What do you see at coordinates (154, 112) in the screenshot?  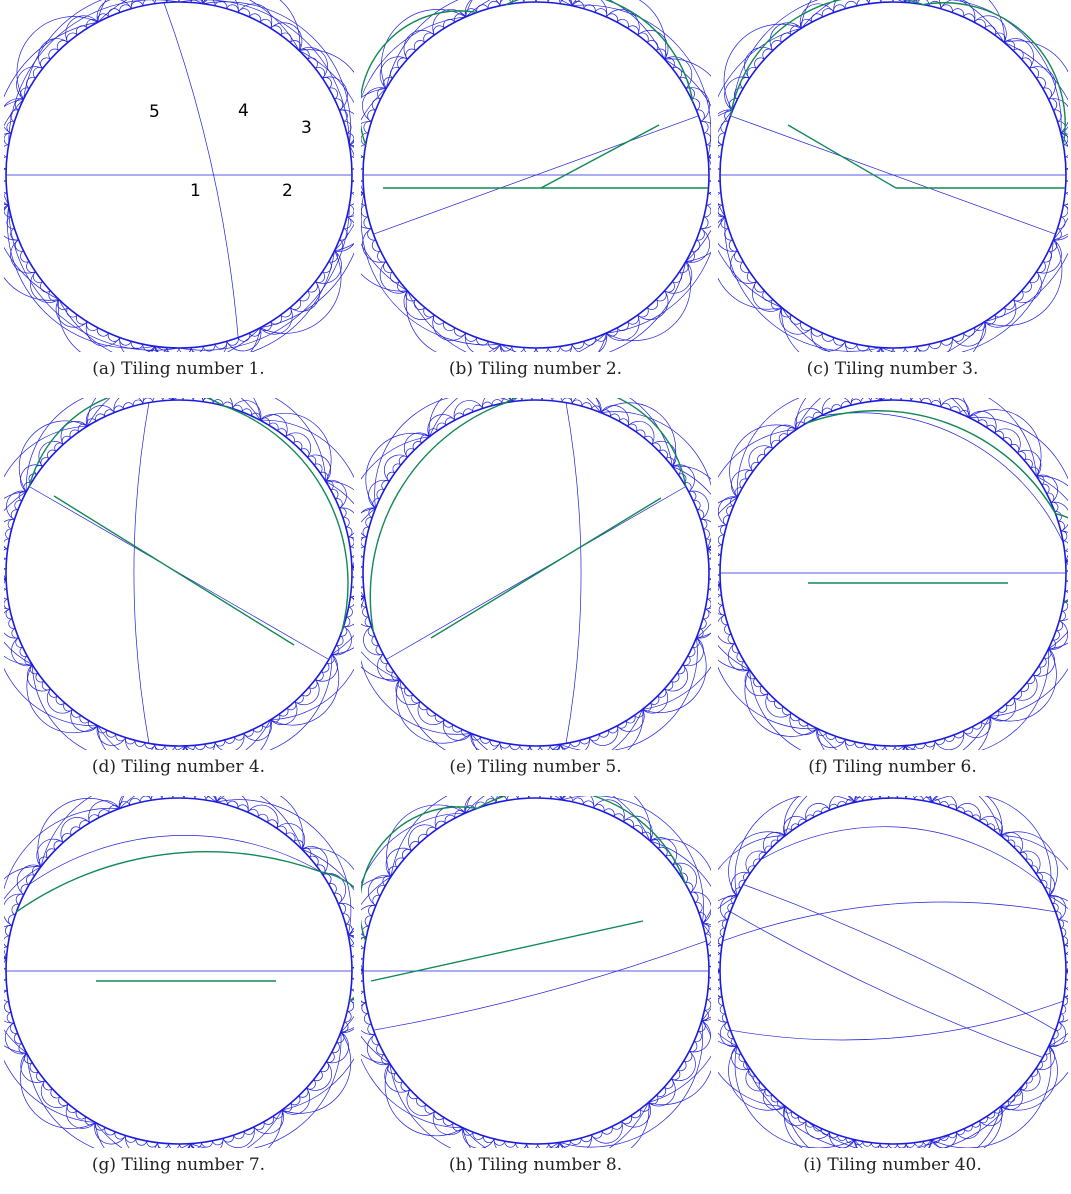 I see `edge-label-5: 5` at bounding box center [154, 112].